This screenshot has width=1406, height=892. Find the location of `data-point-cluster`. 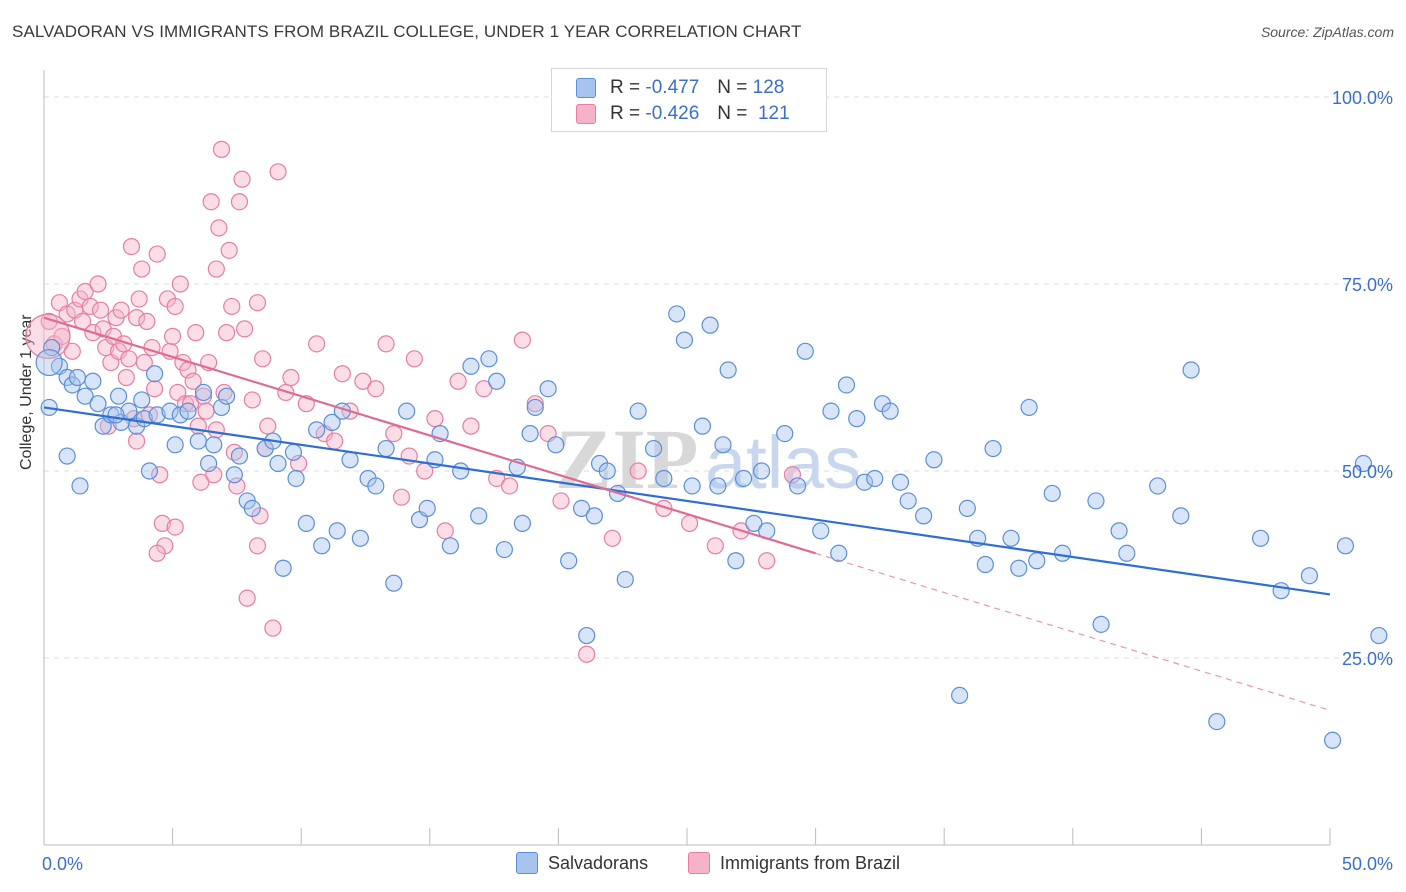

data-point-cluster is located at coordinates (49, 362).